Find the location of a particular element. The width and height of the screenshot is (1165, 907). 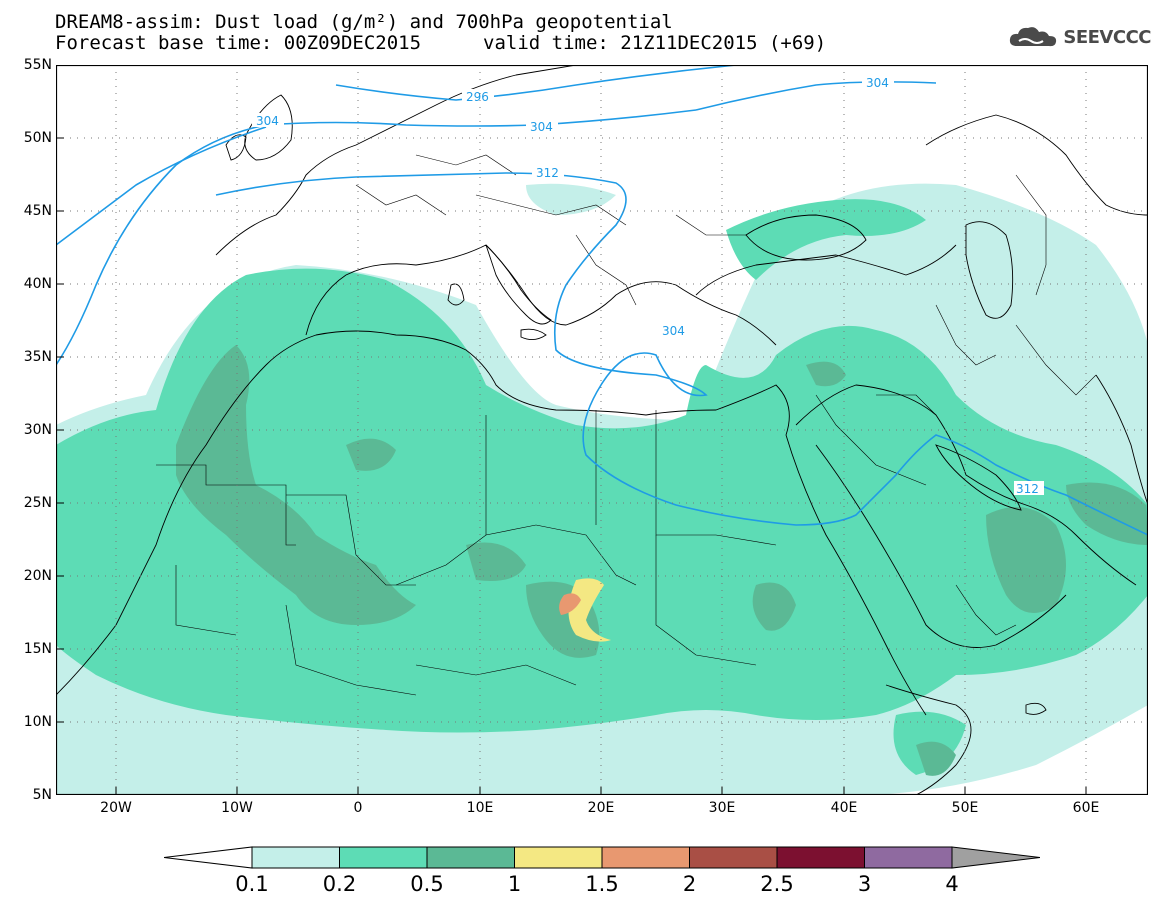

lat-label: 35N is located at coordinates (37, 357).